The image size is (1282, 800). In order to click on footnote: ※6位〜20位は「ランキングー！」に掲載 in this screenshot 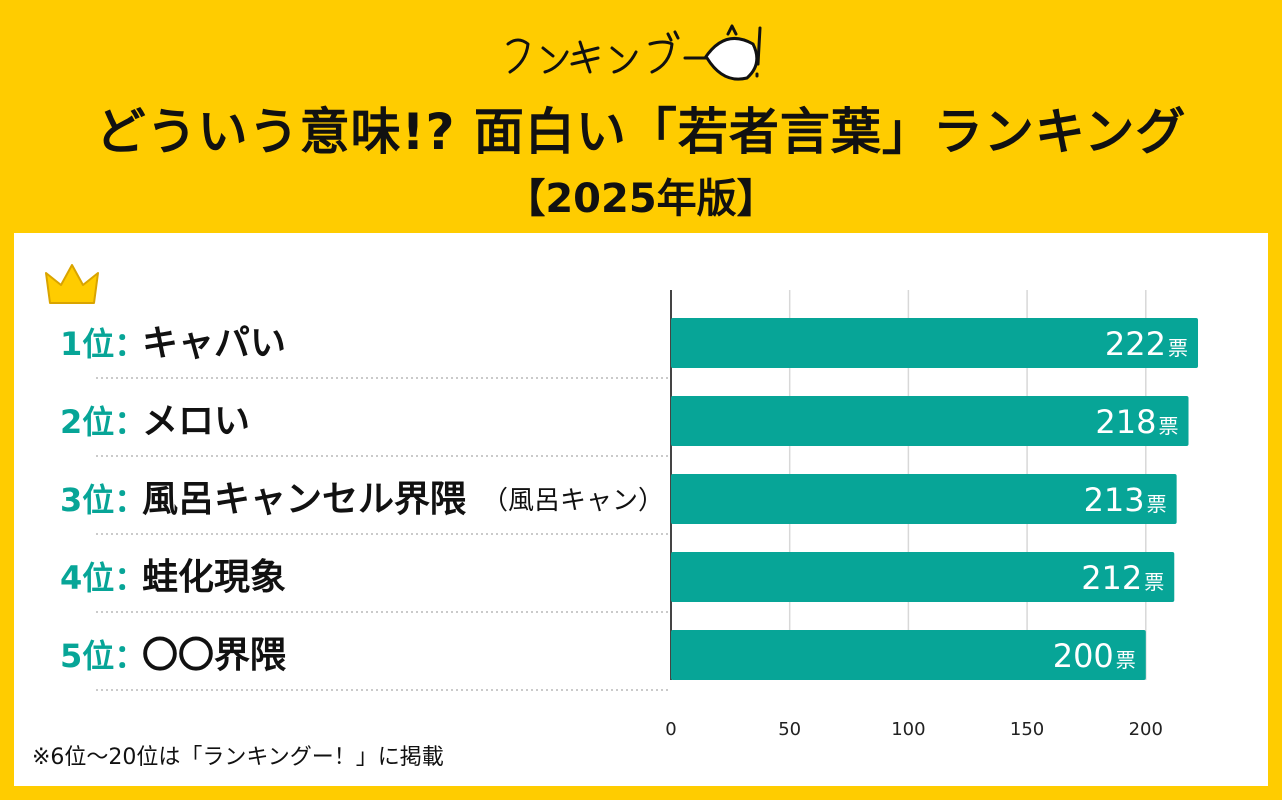, I will do `click(238, 757)`.